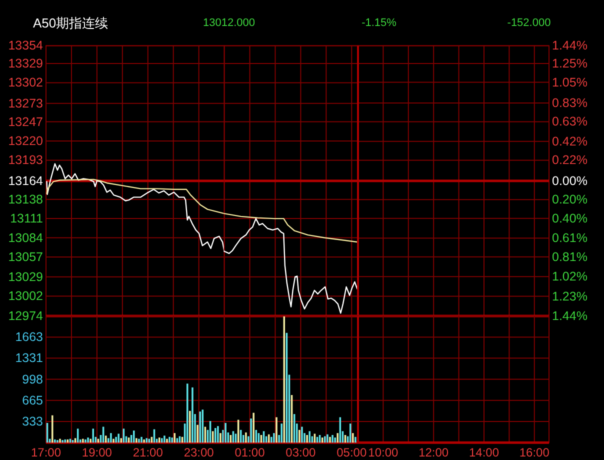 The image size is (604, 460). I want to click on x-tick-label: 12:00, so click(433, 453).